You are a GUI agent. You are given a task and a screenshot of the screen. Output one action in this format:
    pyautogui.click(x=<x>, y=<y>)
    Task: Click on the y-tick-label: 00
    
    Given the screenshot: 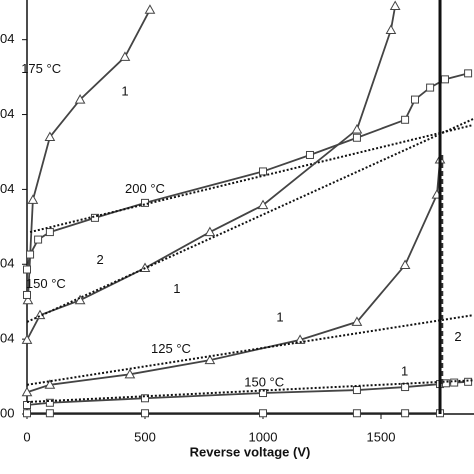 What is the action you would take?
    pyautogui.click(x=7, y=412)
    